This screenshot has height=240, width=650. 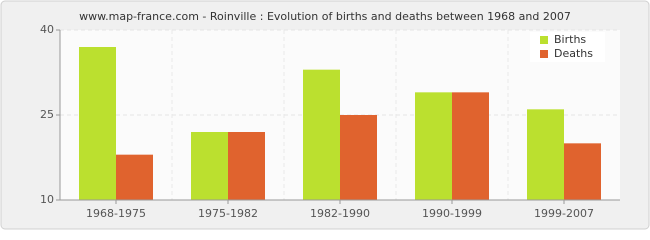 What do you see at coordinates (452, 213) in the screenshot?
I see `x-tick-label: 1990-1999` at bounding box center [452, 213].